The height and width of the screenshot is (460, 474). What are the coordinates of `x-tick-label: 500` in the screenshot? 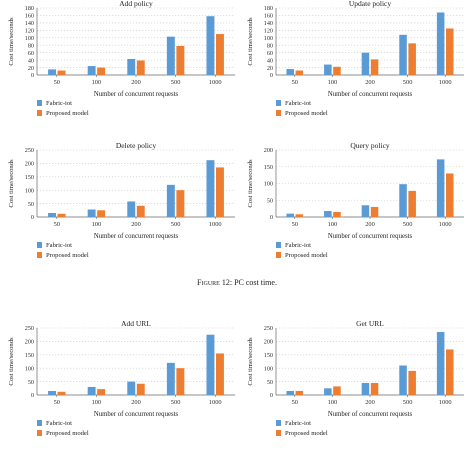 It's located at (408, 402).